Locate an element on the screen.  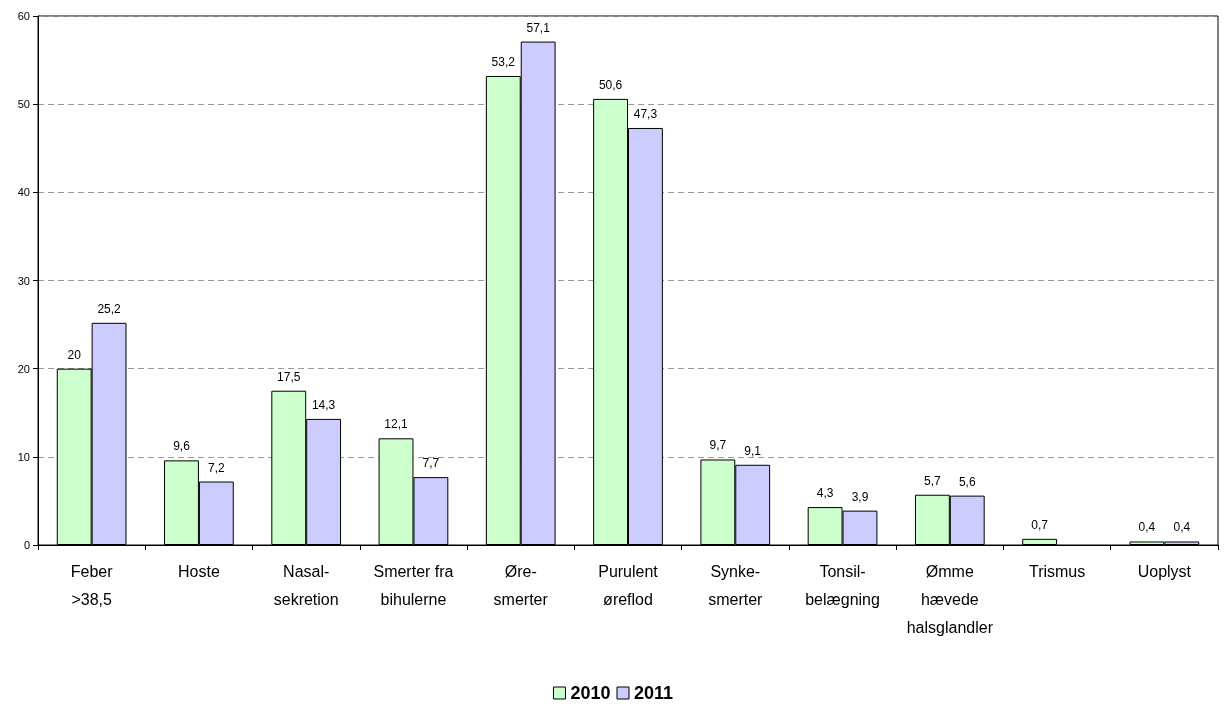
x-tick-label: Uoplyst is located at coordinates (1164, 571).